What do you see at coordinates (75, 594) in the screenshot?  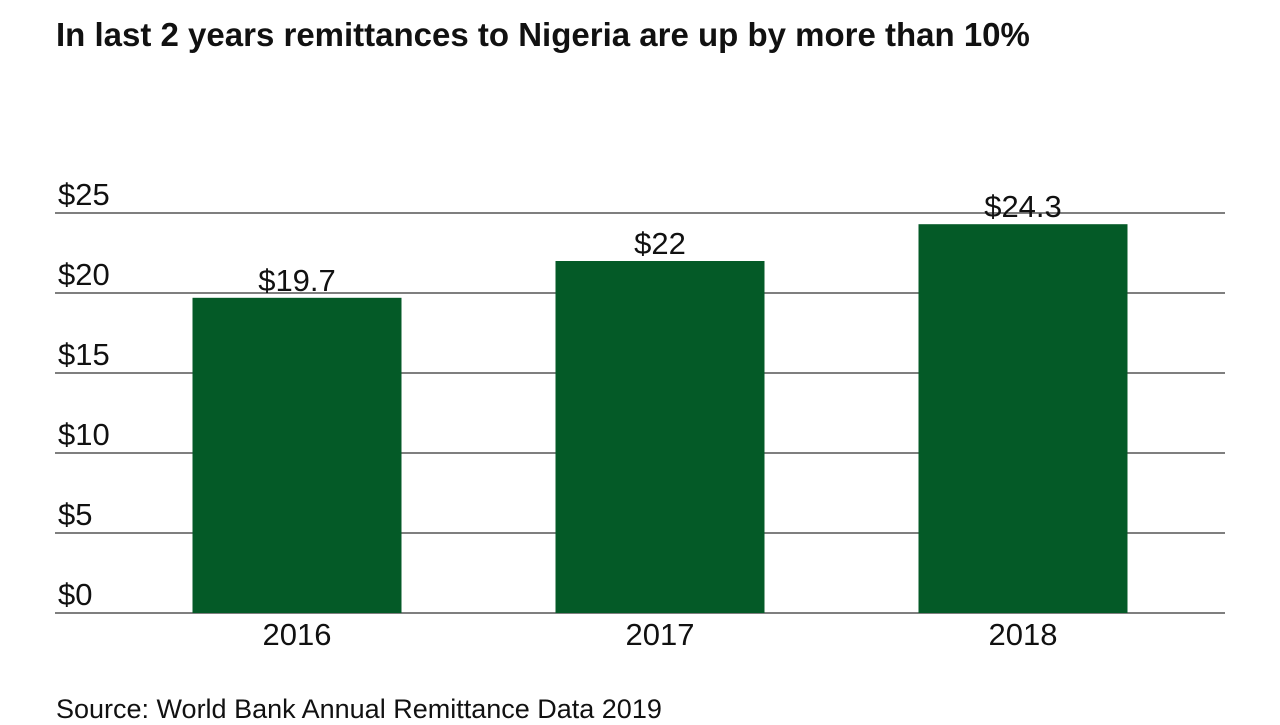 I see `y-tick-label: $0` at bounding box center [75, 594].